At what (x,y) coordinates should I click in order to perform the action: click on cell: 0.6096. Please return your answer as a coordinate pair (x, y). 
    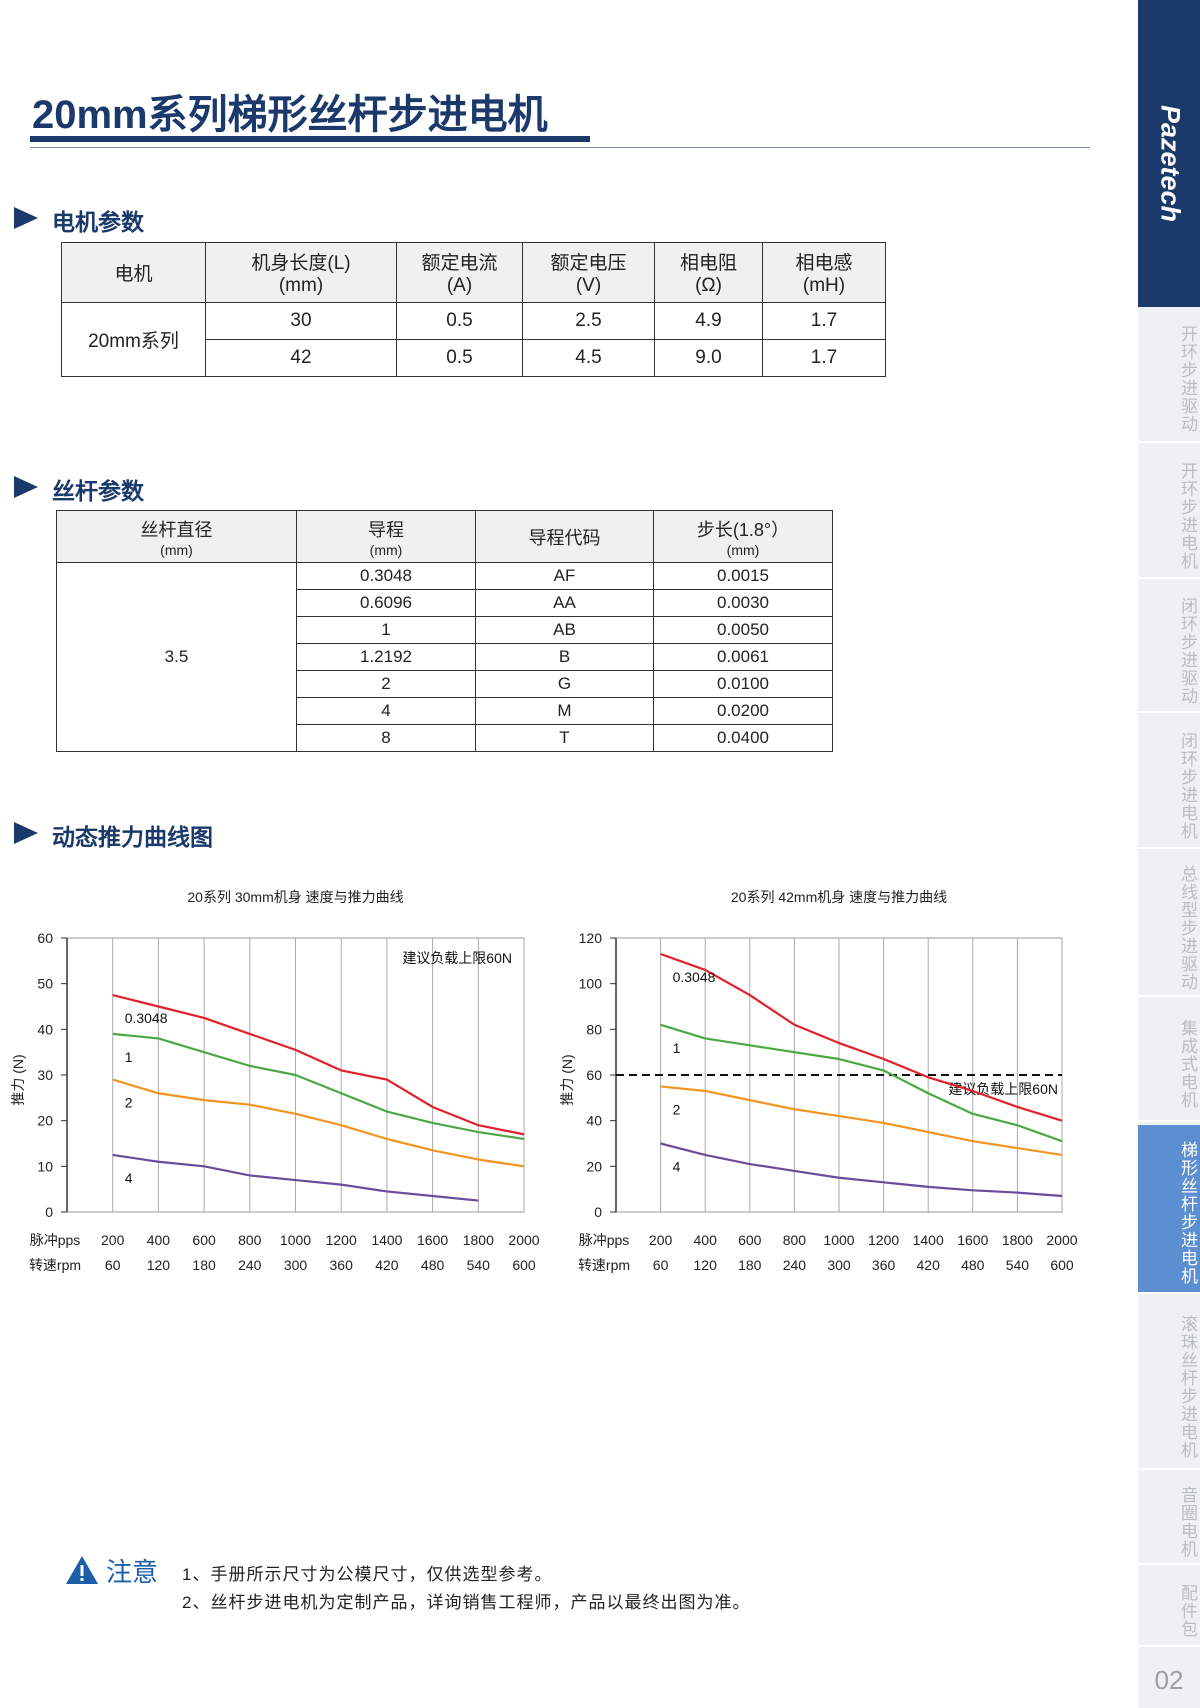
    Looking at the image, I should click on (386, 603).